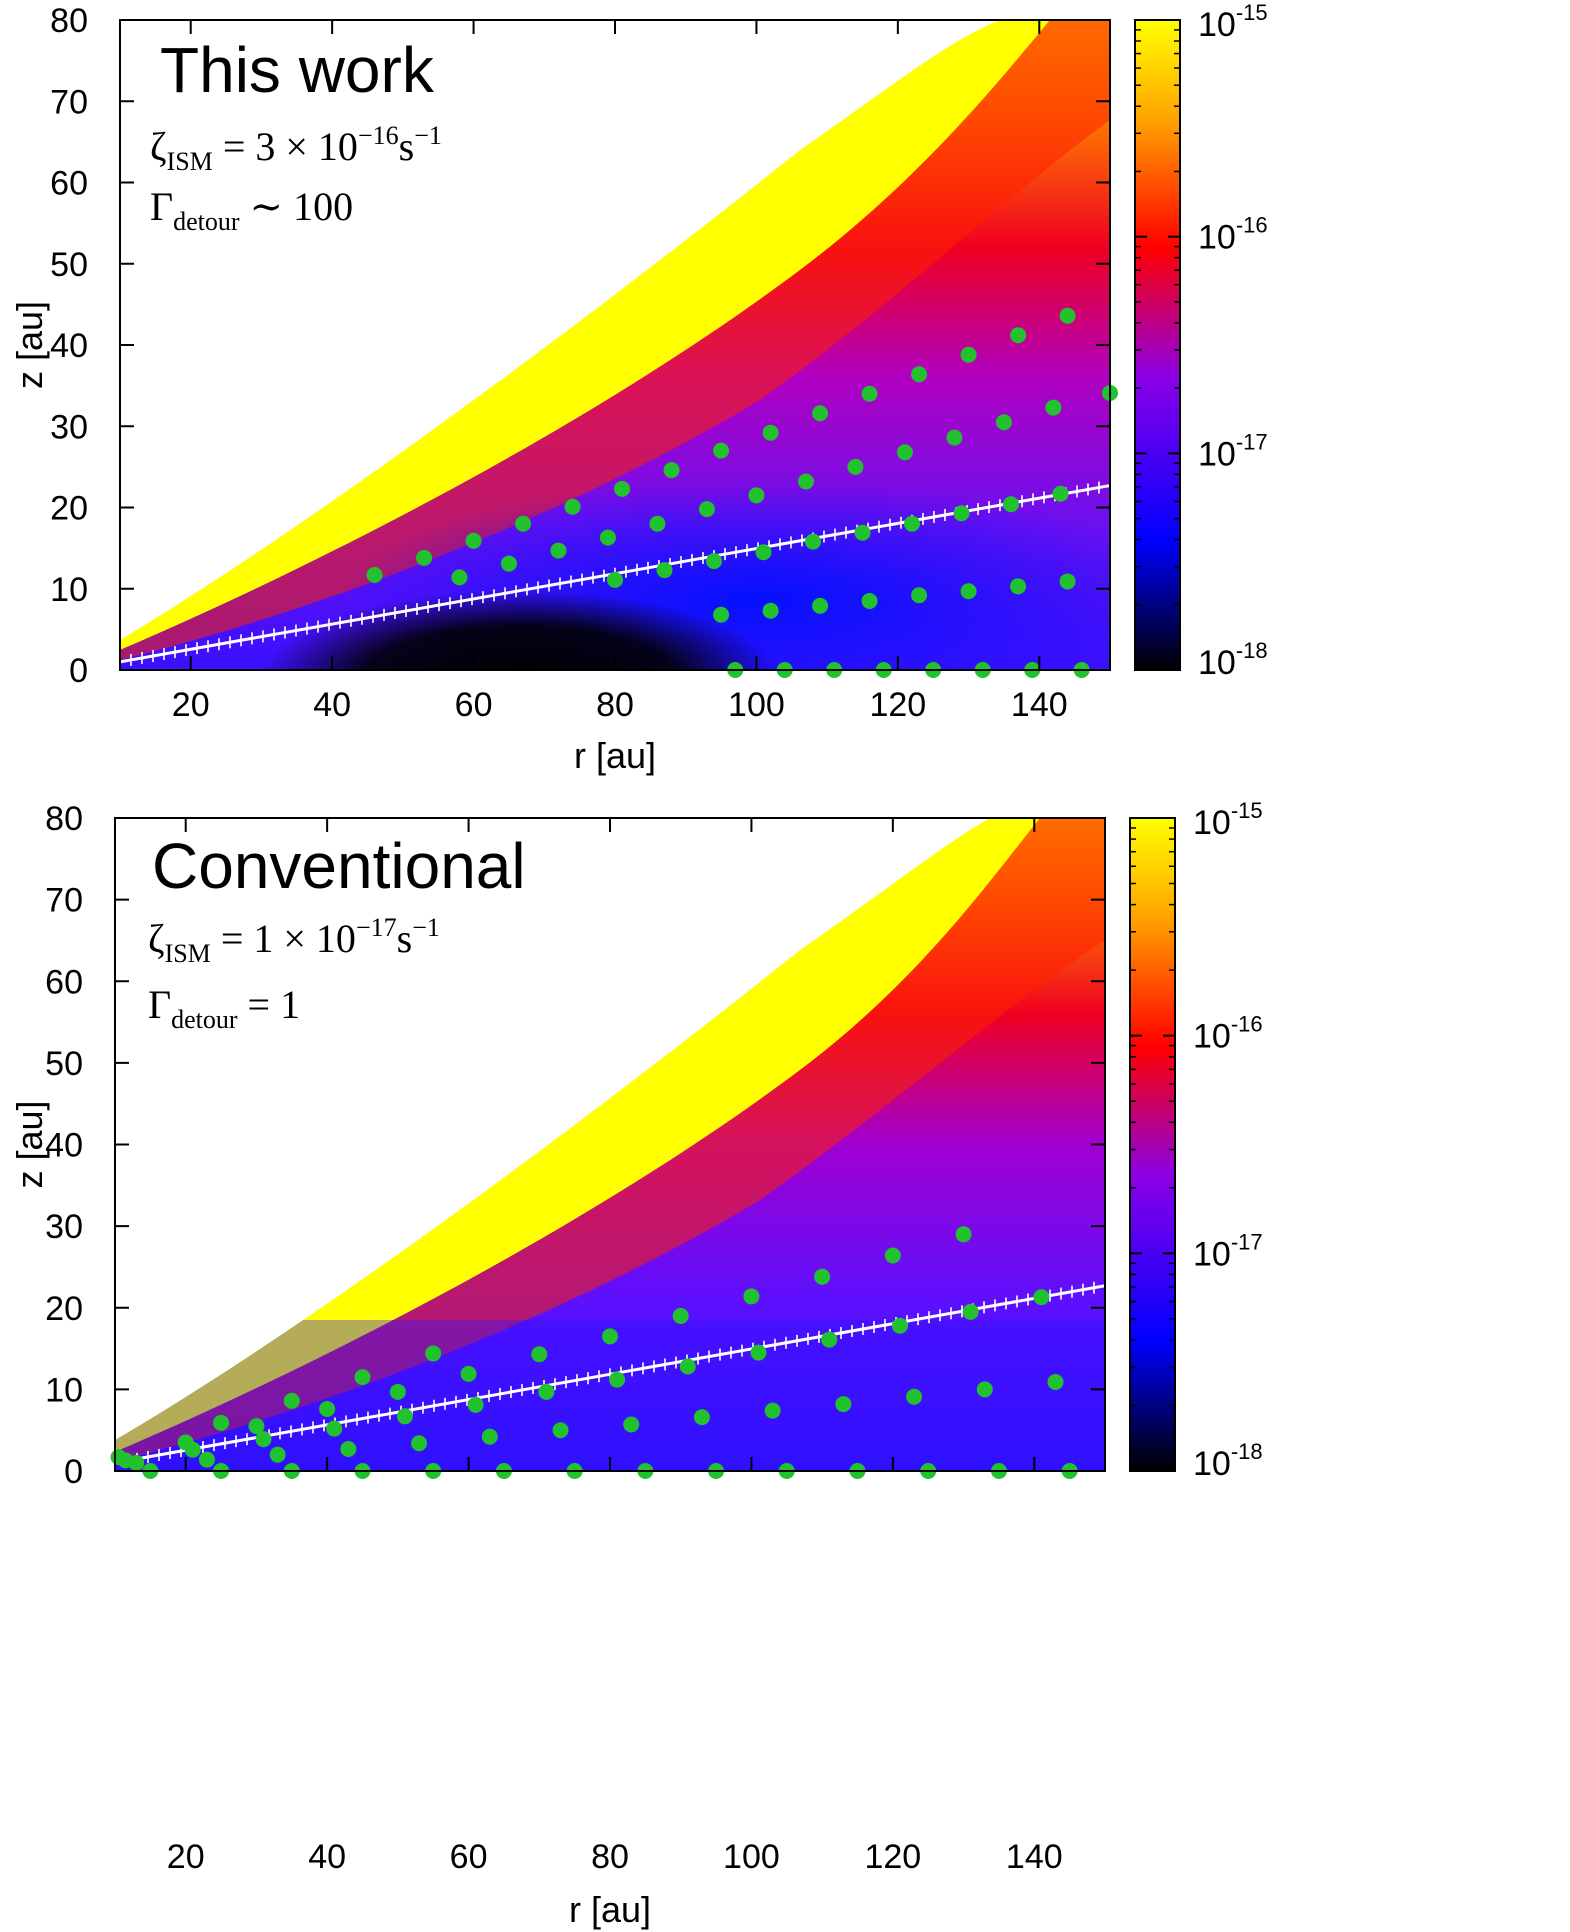  What do you see at coordinates (376, 927) in the screenshot?
I see `zeta-exp: −17` at bounding box center [376, 927].